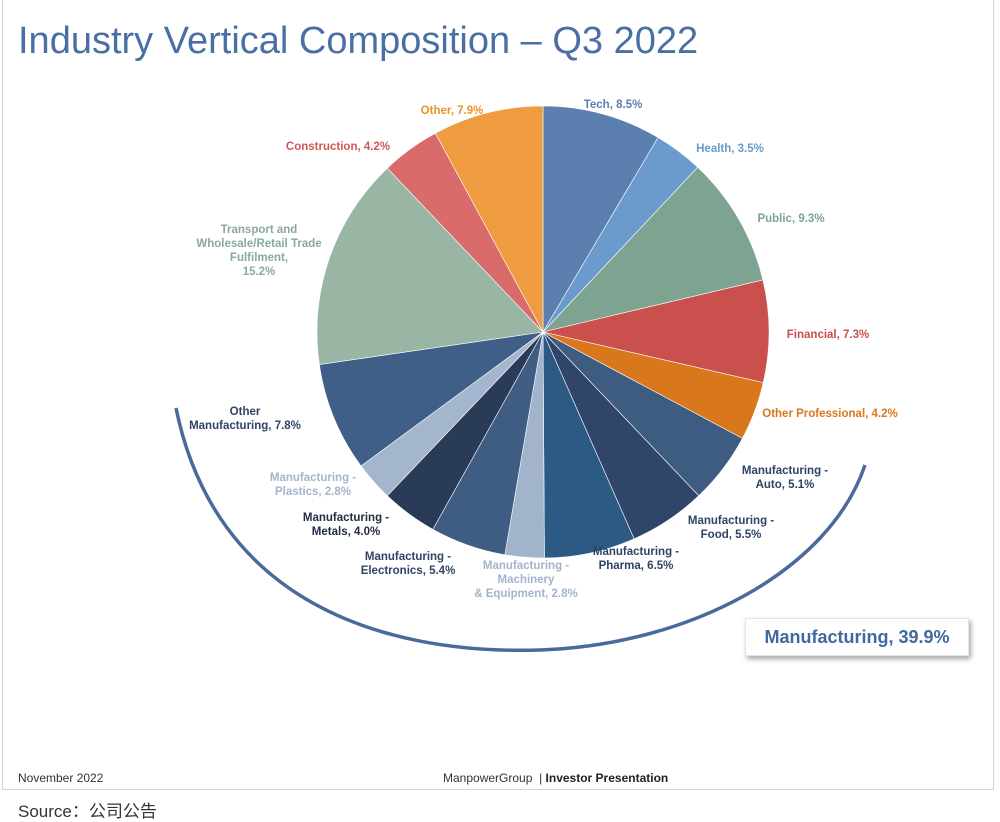 The height and width of the screenshot is (822, 1000). I want to click on slice-financial, so click(656, 331).